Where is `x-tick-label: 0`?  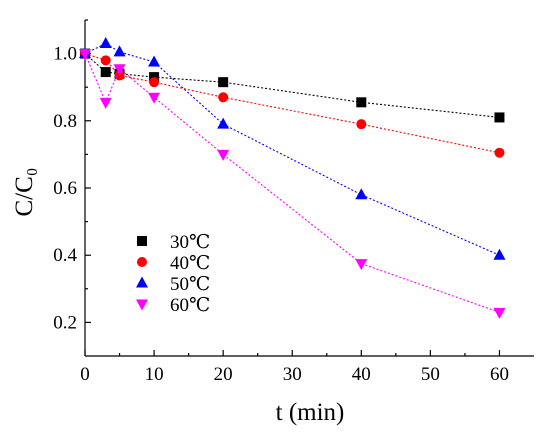 x-tick-label: 0 is located at coordinates (85, 374).